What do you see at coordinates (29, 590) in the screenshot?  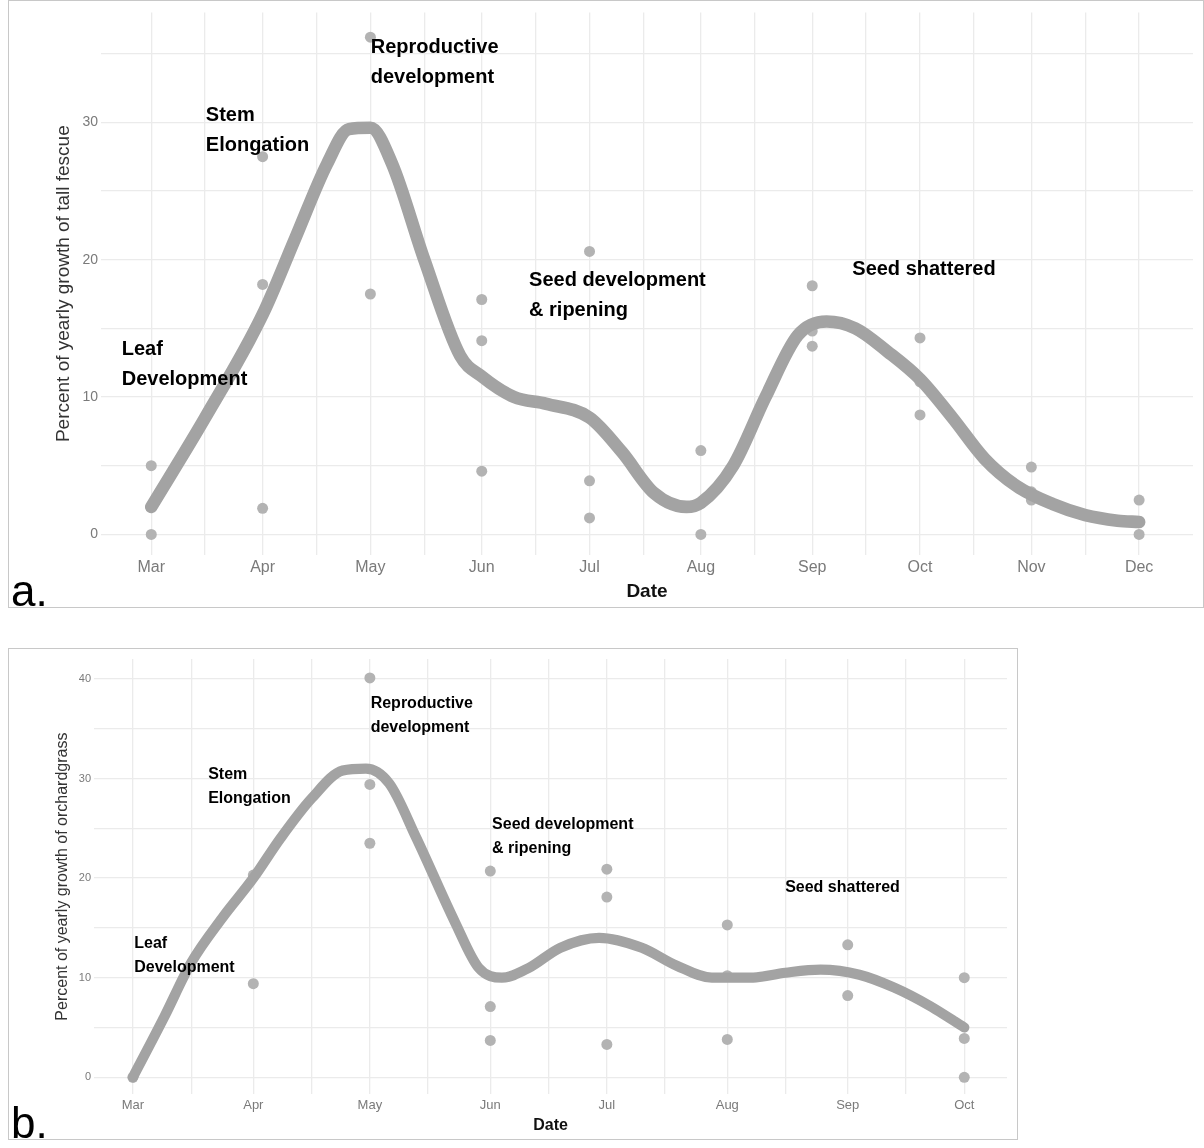 I see `text: a.` at bounding box center [29, 590].